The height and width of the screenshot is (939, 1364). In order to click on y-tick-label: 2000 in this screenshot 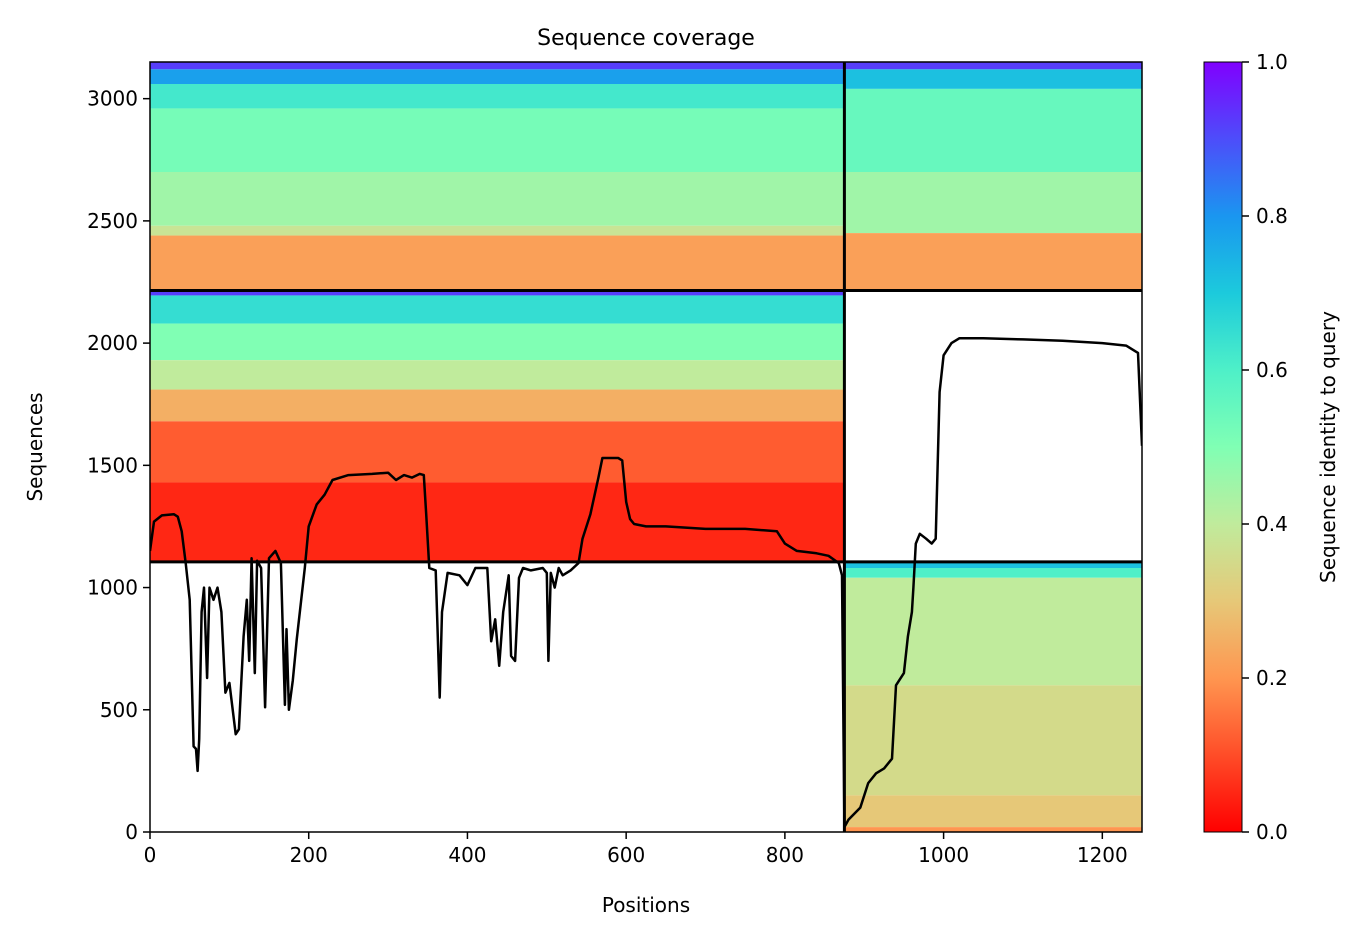, I will do `click(112, 343)`.